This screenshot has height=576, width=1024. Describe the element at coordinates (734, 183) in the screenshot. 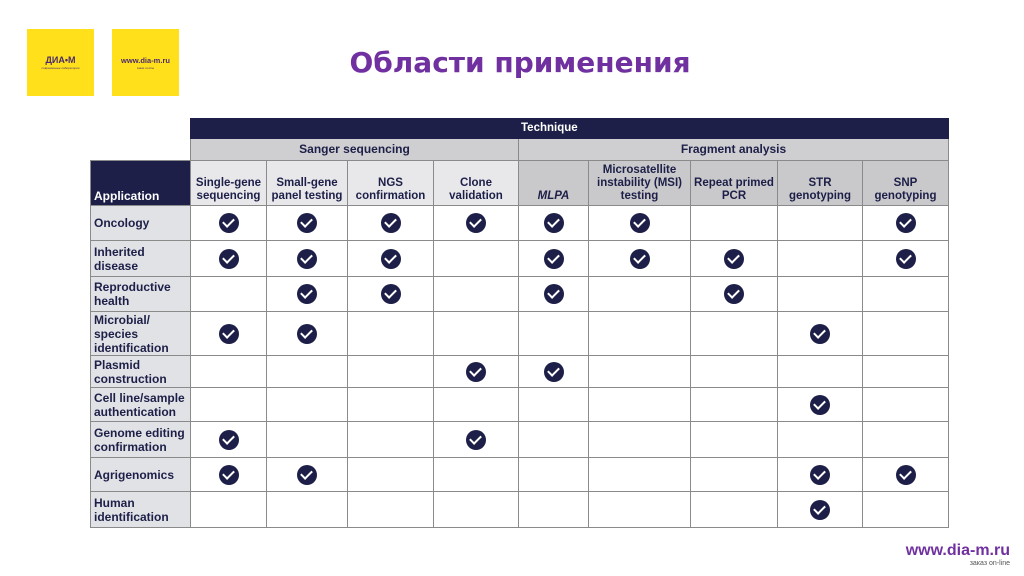

I see `column-header: Repeat primed PCR` at that location.